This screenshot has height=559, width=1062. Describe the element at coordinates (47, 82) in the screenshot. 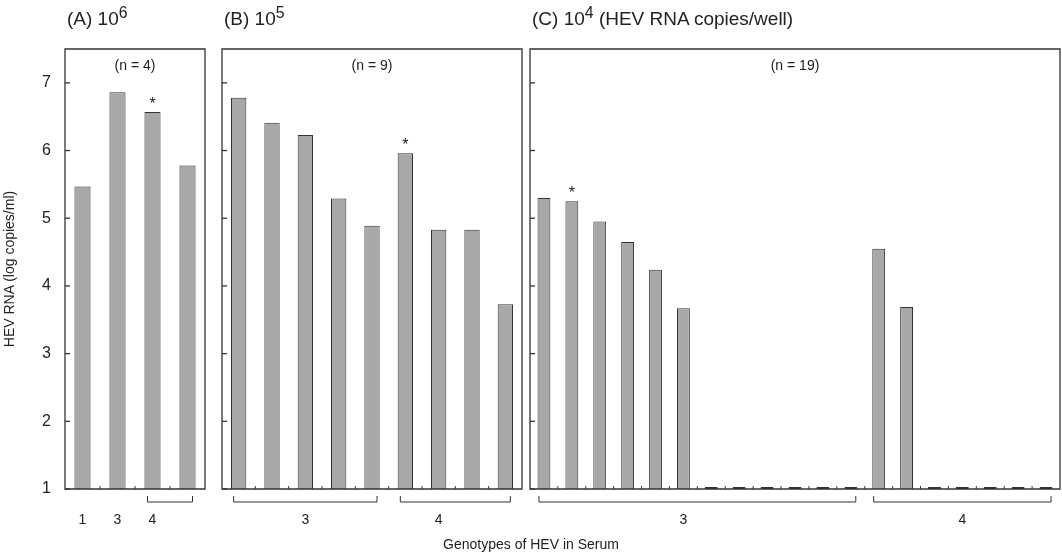

I see `y-tick-label: 7` at that location.